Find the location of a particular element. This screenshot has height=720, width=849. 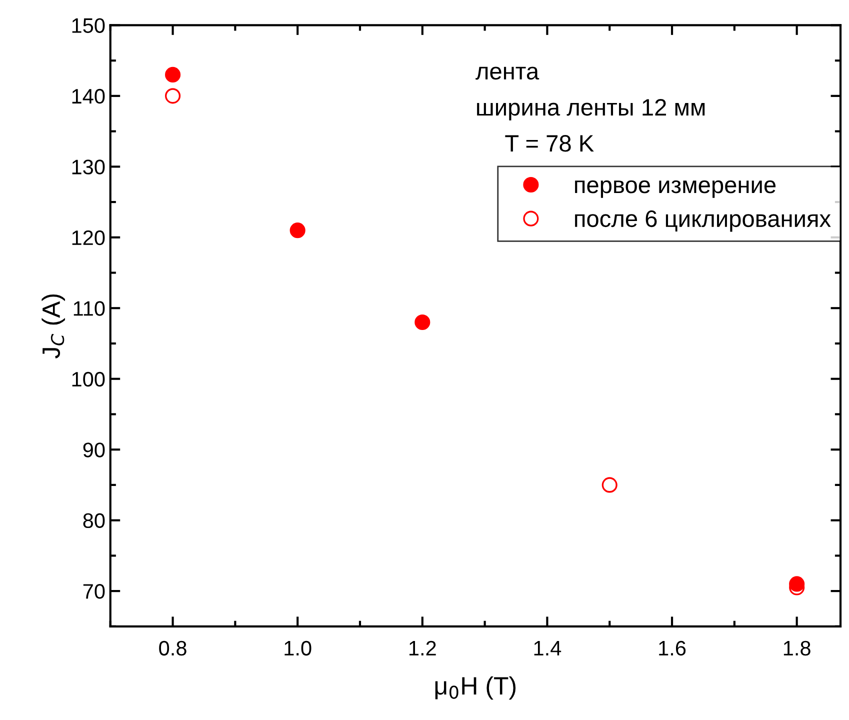

x-tick-label: 1.6 is located at coordinates (672, 648).